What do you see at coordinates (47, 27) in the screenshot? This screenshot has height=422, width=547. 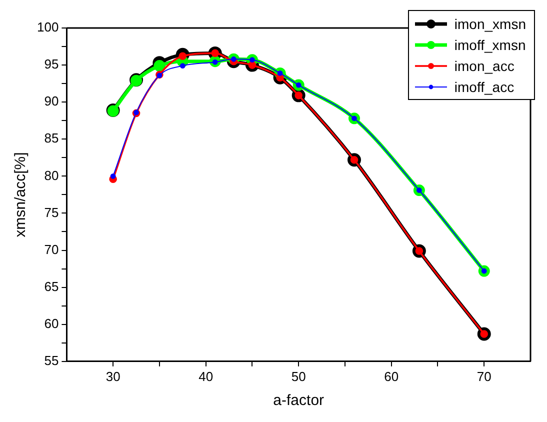 I see `y-tick-label: 100` at bounding box center [47, 27].